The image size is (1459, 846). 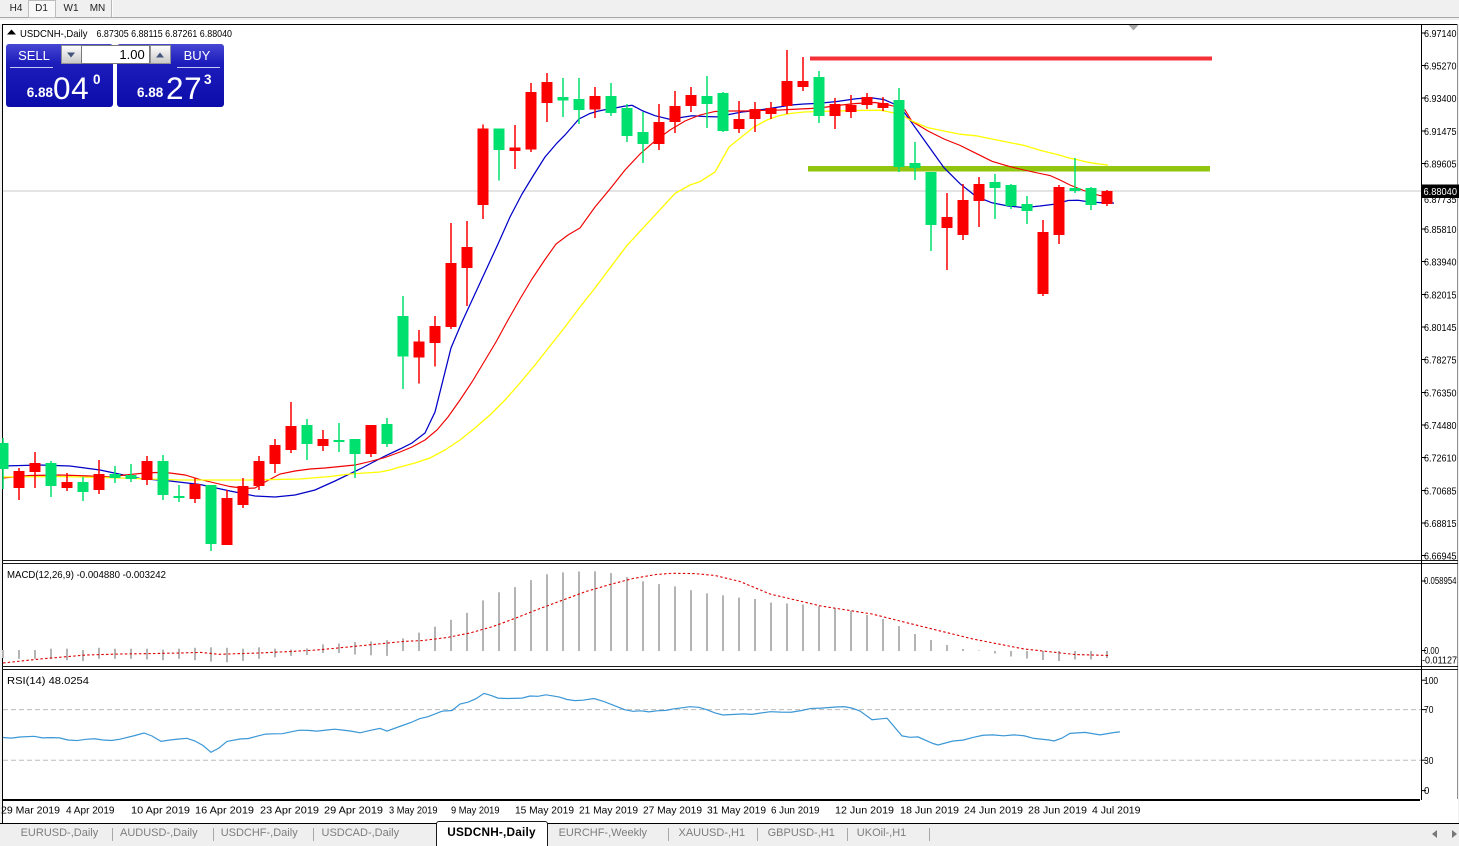 I want to click on svg-text: 28 Jun 2019, so click(x=1057, y=811).